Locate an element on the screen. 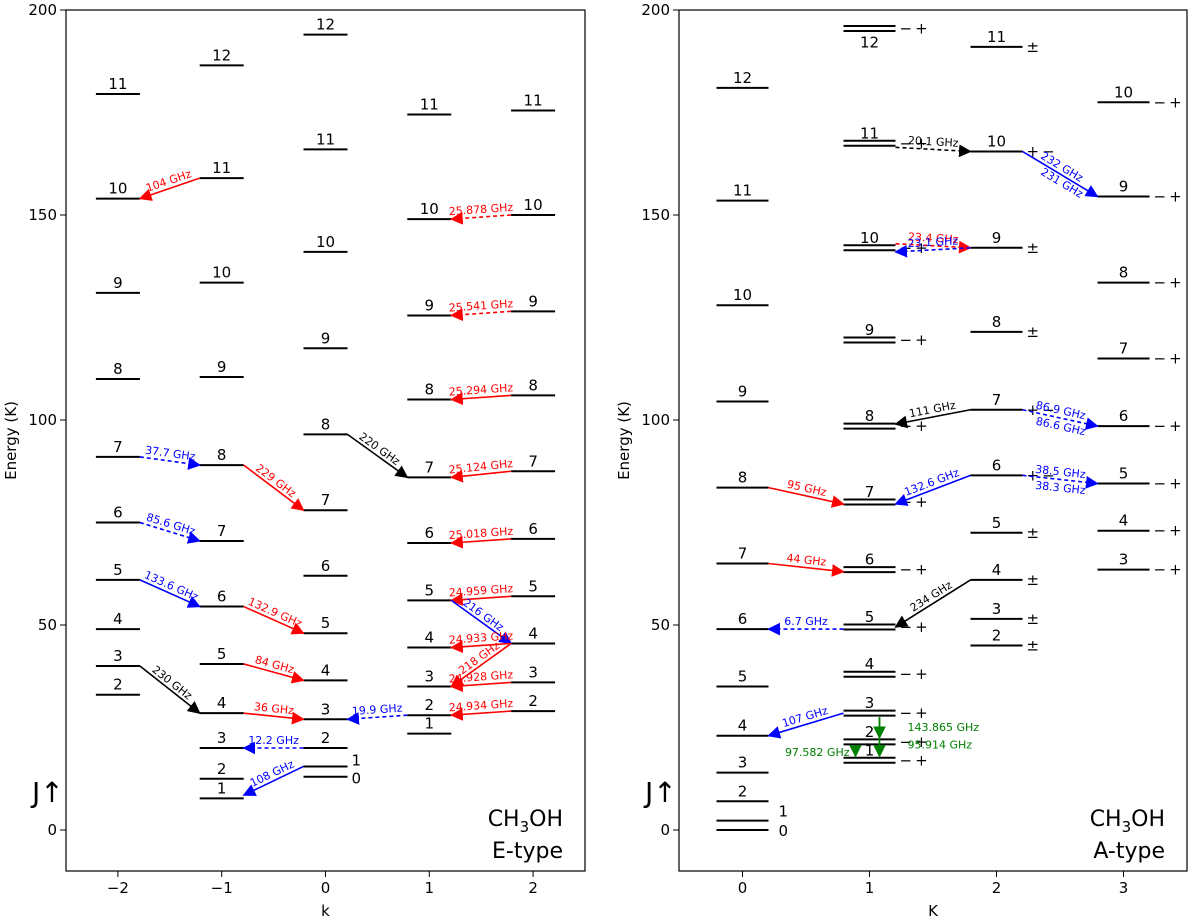  parity-label: ± is located at coordinates (1033, 332).